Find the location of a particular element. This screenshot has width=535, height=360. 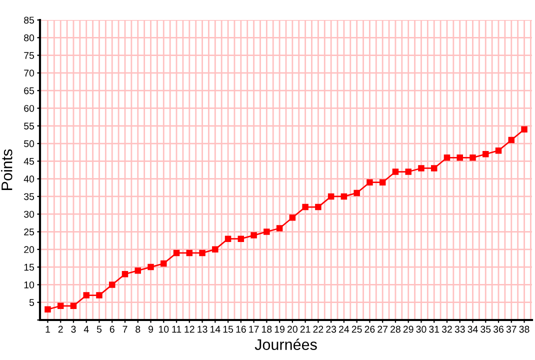

x-tick-label: 16 is located at coordinates (241, 329).